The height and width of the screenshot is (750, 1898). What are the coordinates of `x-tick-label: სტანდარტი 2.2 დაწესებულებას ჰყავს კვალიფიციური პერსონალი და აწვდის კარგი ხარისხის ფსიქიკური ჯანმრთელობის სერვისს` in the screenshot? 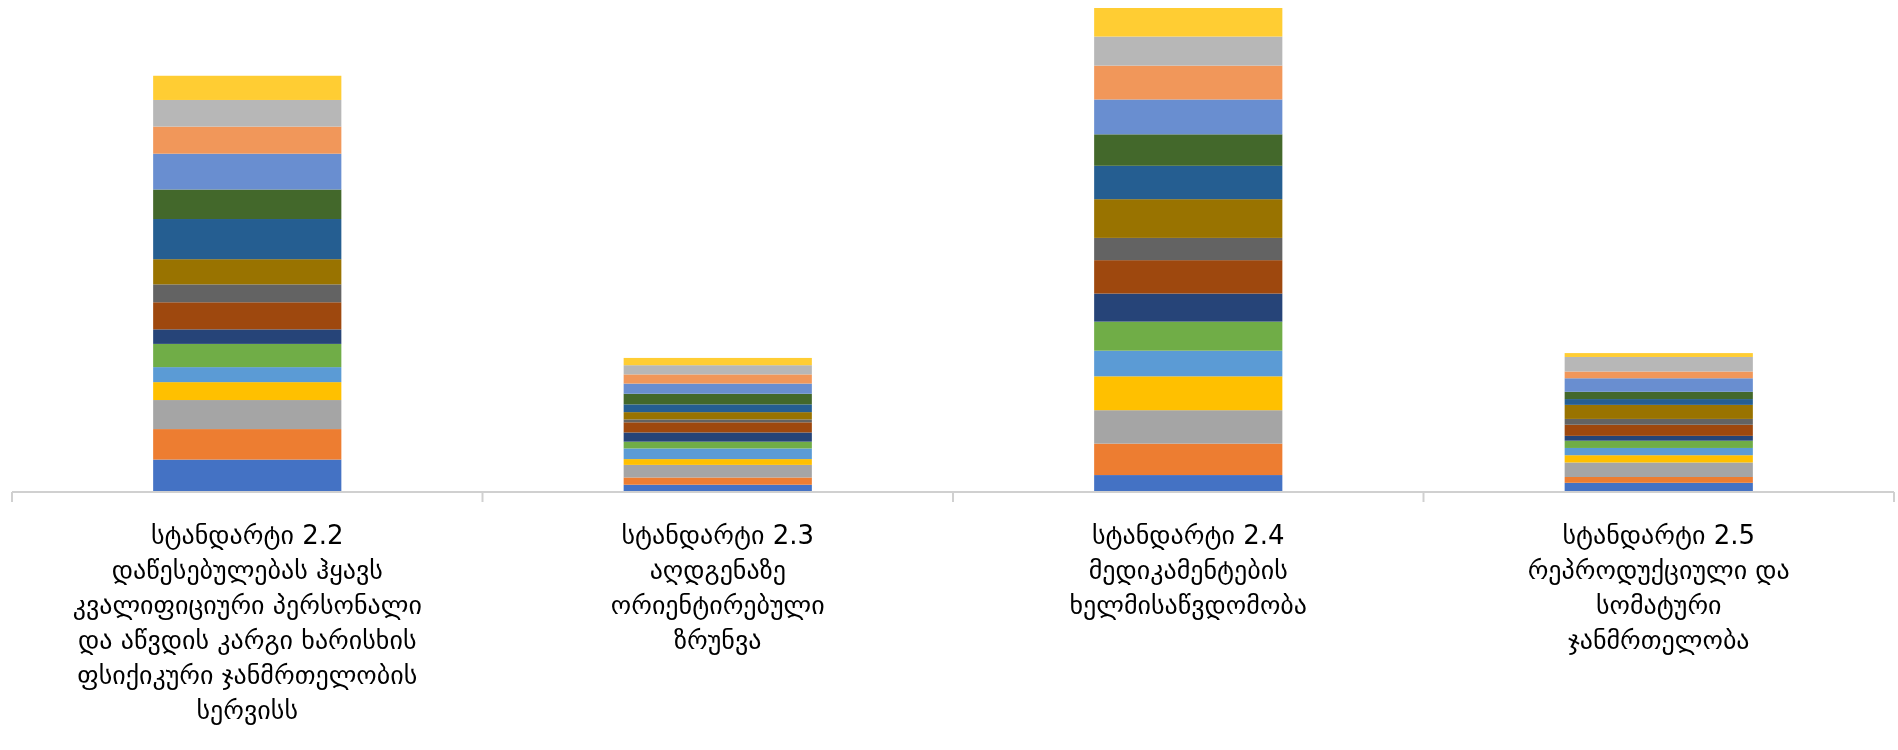 It's located at (247, 622).